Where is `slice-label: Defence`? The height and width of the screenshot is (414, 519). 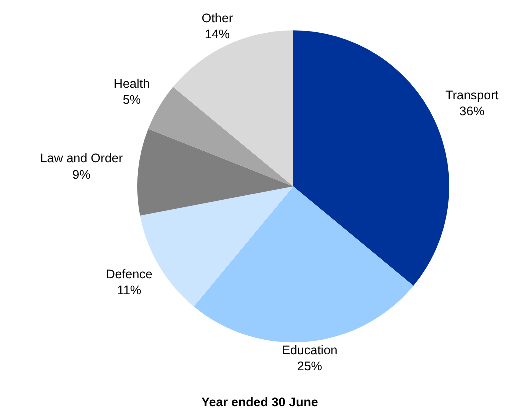 slice-label: Defence is located at coordinates (129, 275).